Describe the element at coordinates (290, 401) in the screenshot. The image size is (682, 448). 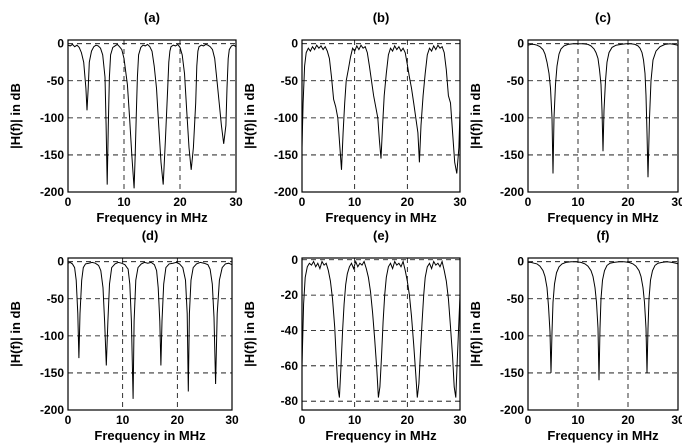
I see `y-tick-label: -80` at that location.